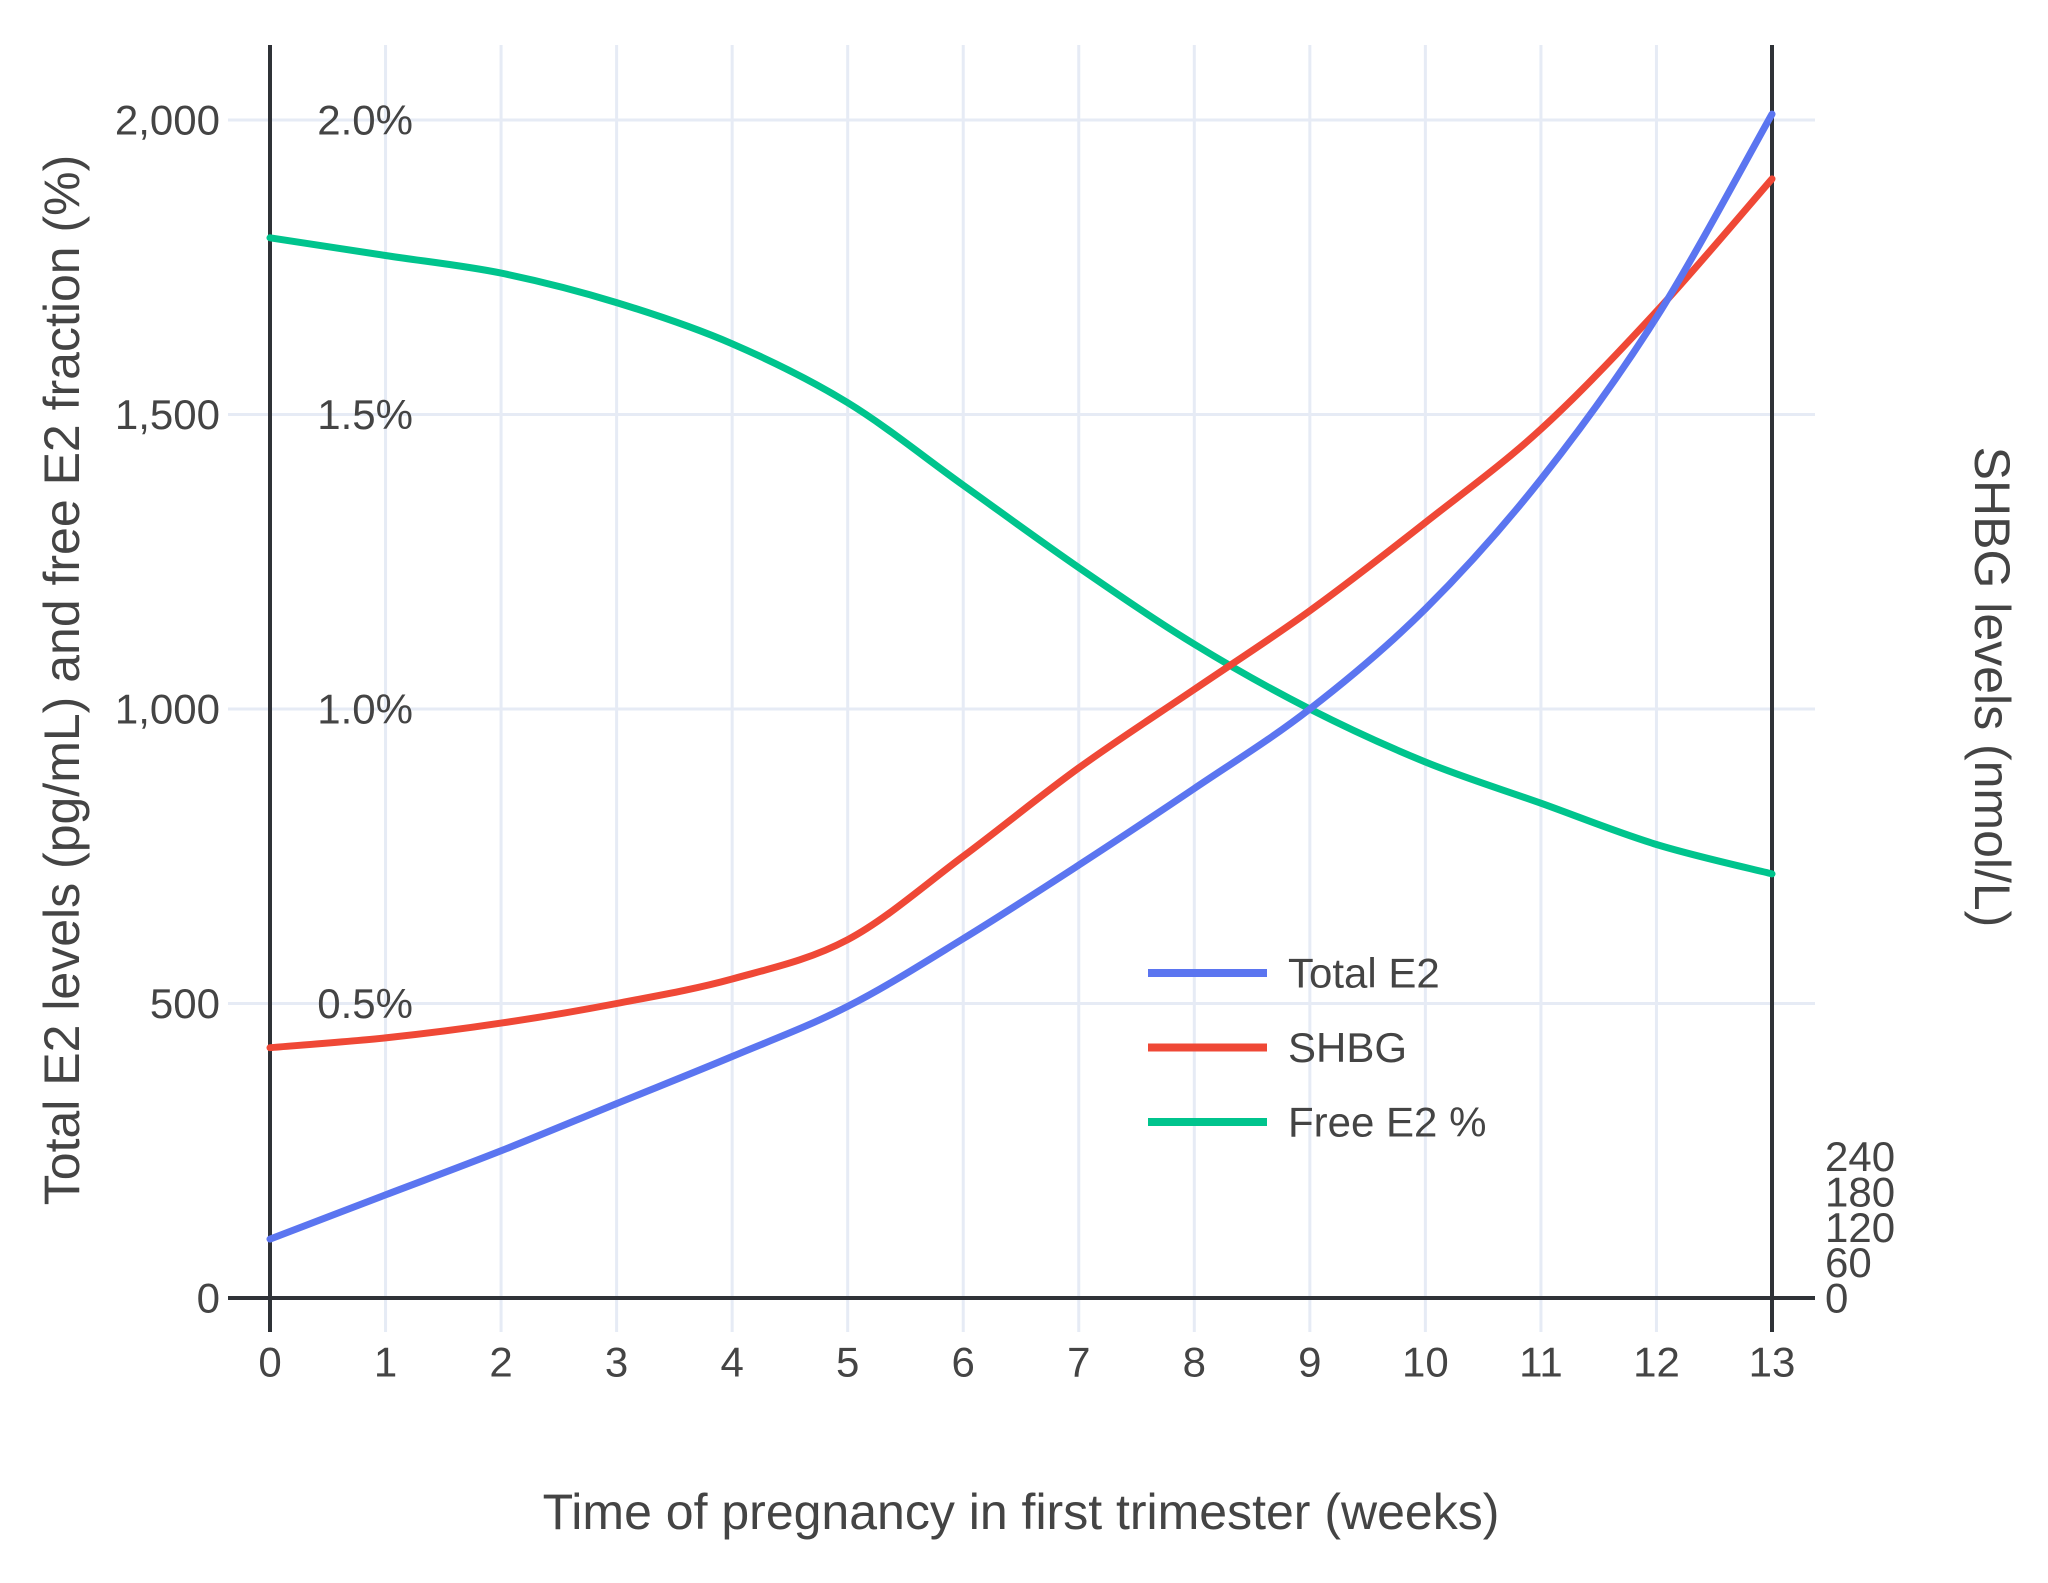 Image resolution: width=2048 pixels, height=1583 pixels. What do you see at coordinates (1425, 1362) in the screenshot?
I see `x-tick-label-10: 10` at bounding box center [1425, 1362].